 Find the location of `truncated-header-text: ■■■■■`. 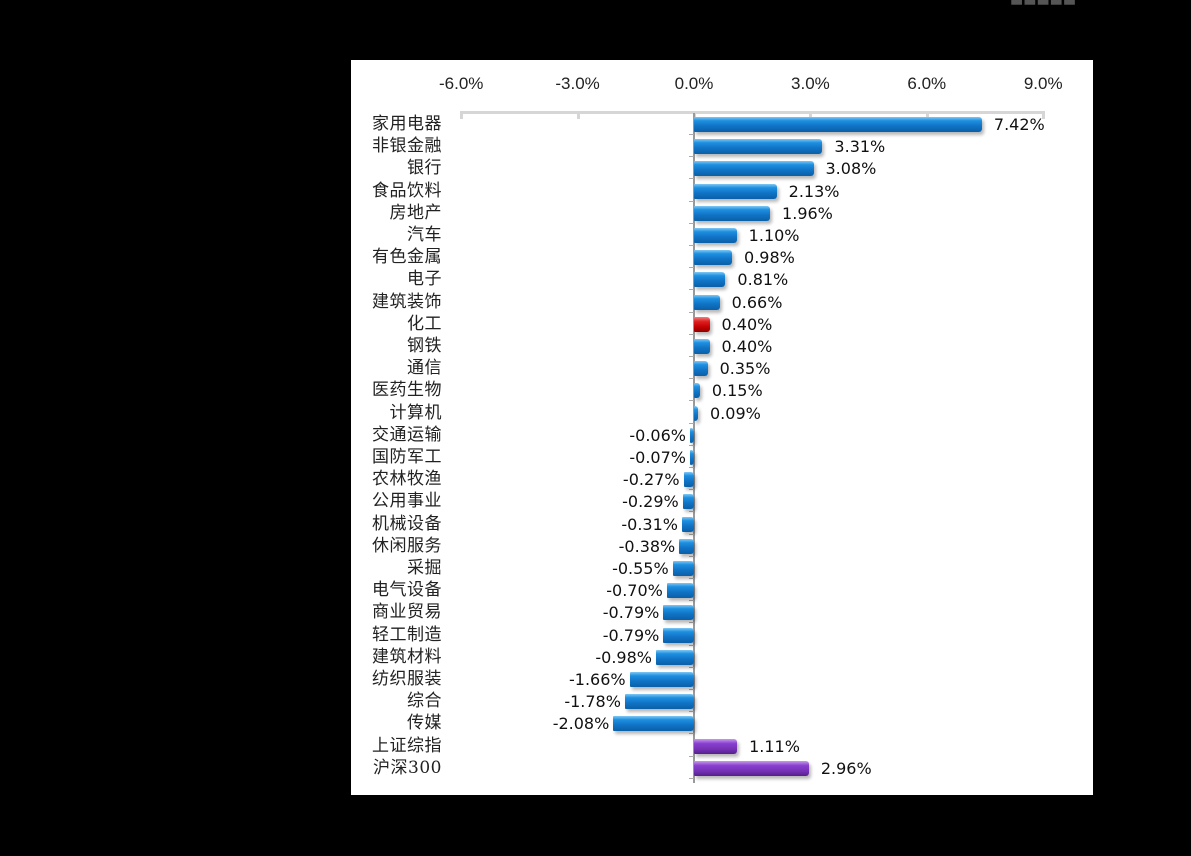

truncated-header-text: ■■■■■ is located at coordinates (1043, 2).